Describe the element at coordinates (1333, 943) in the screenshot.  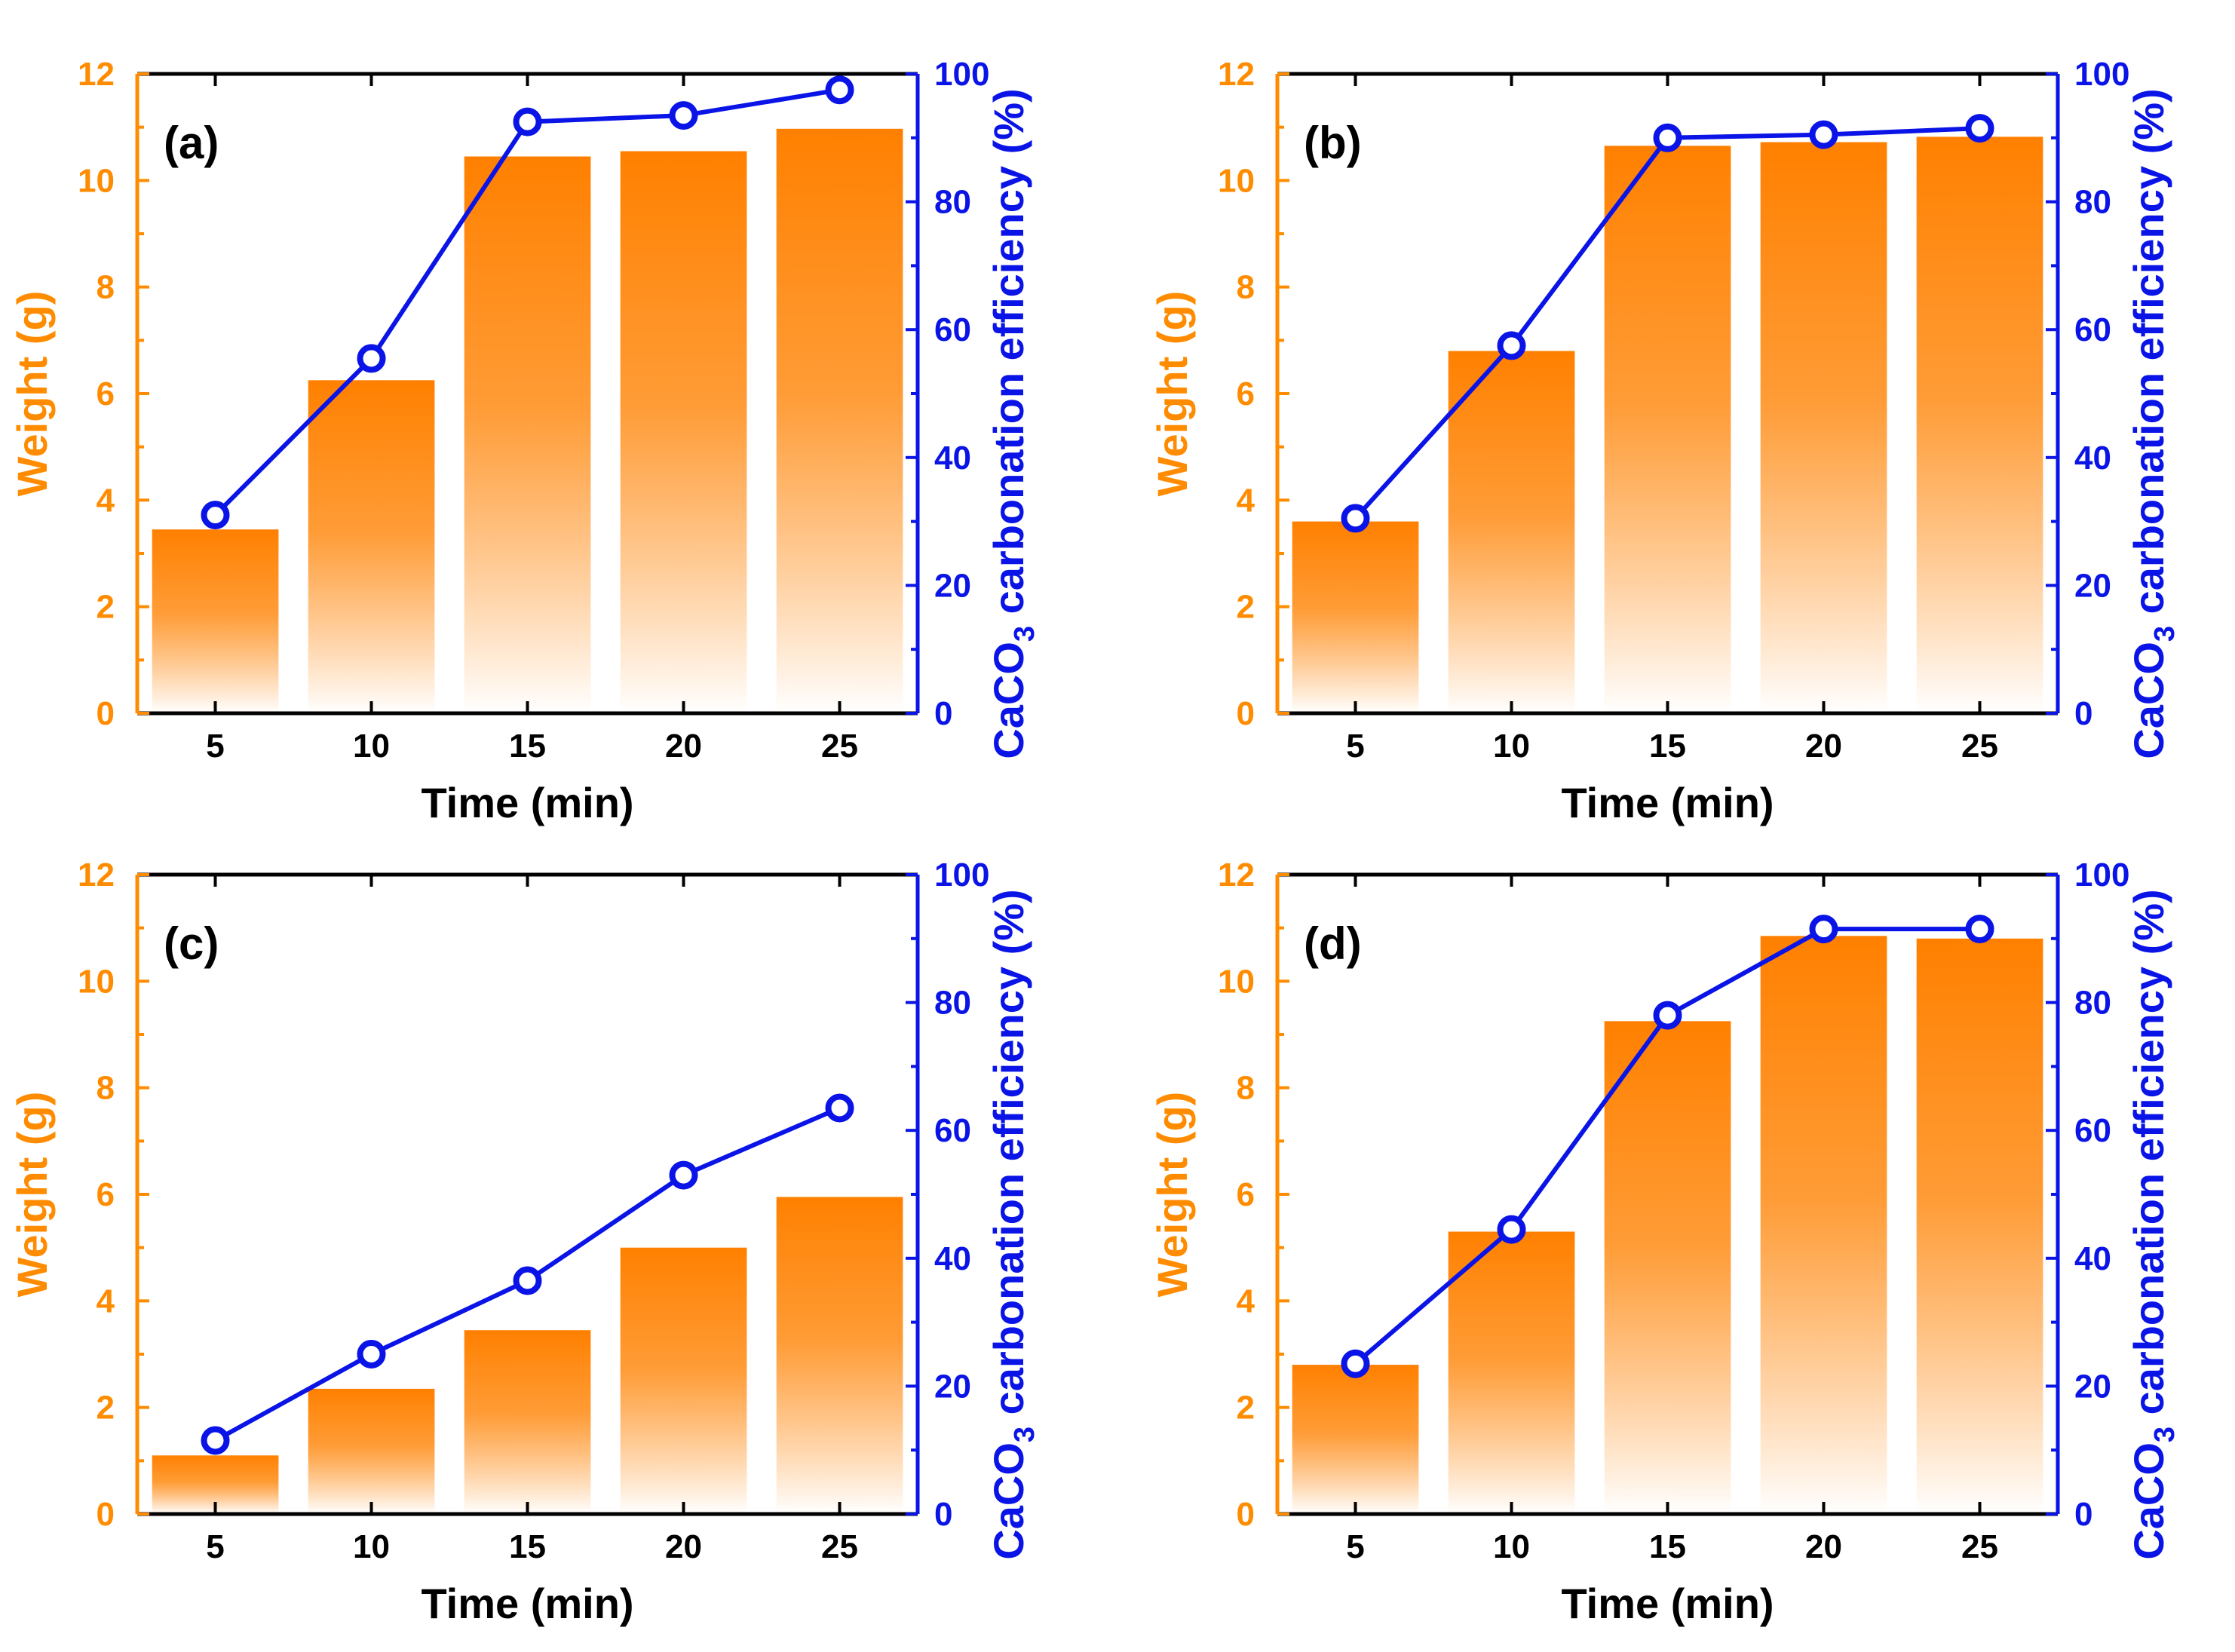
I see `panel-label: (d)` at that location.